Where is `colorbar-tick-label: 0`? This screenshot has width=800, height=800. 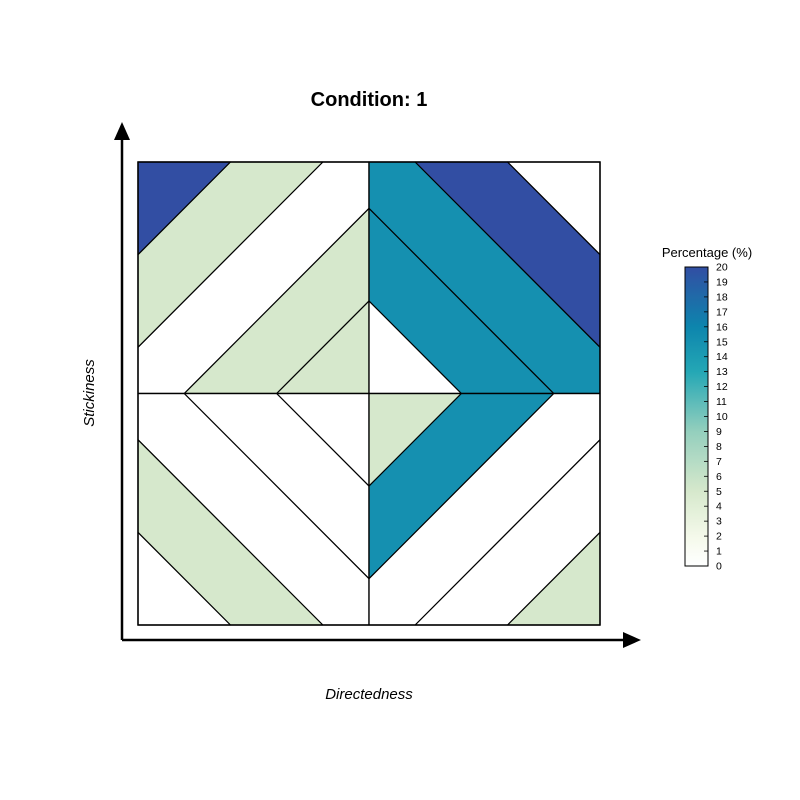 colorbar-tick-label: 0 is located at coordinates (719, 567).